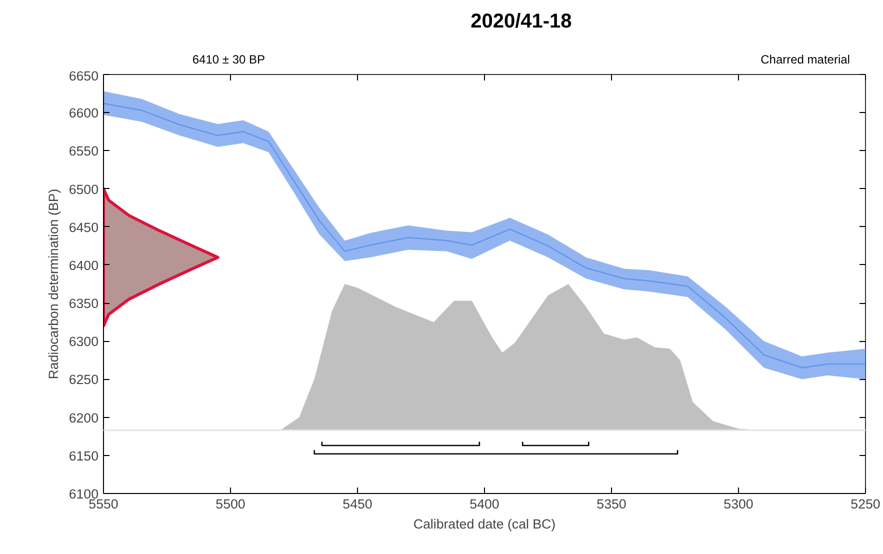  Describe the element at coordinates (83, 304) in the screenshot. I see `y-tick-label: 6350` at that location.